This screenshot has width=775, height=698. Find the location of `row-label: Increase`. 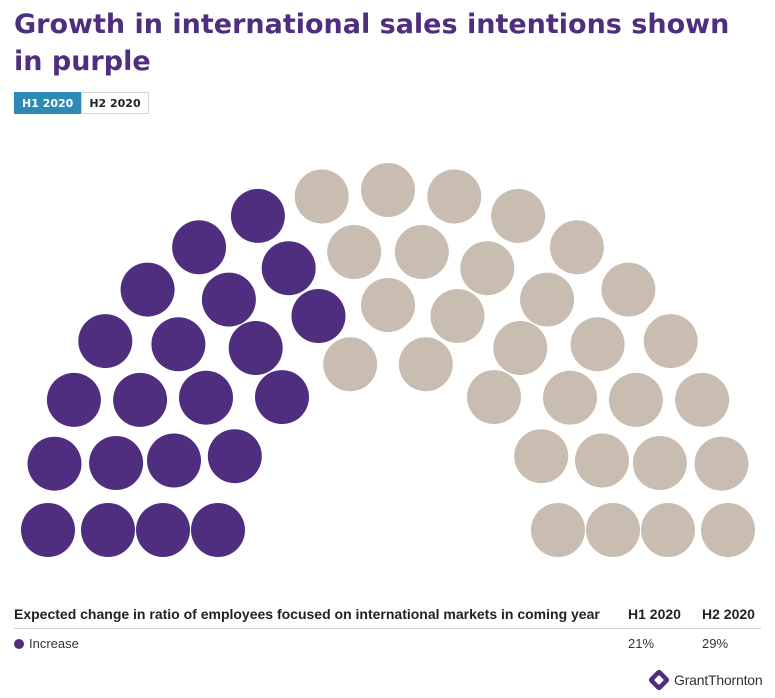

row-label: Increase is located at coordinates (46, 643).